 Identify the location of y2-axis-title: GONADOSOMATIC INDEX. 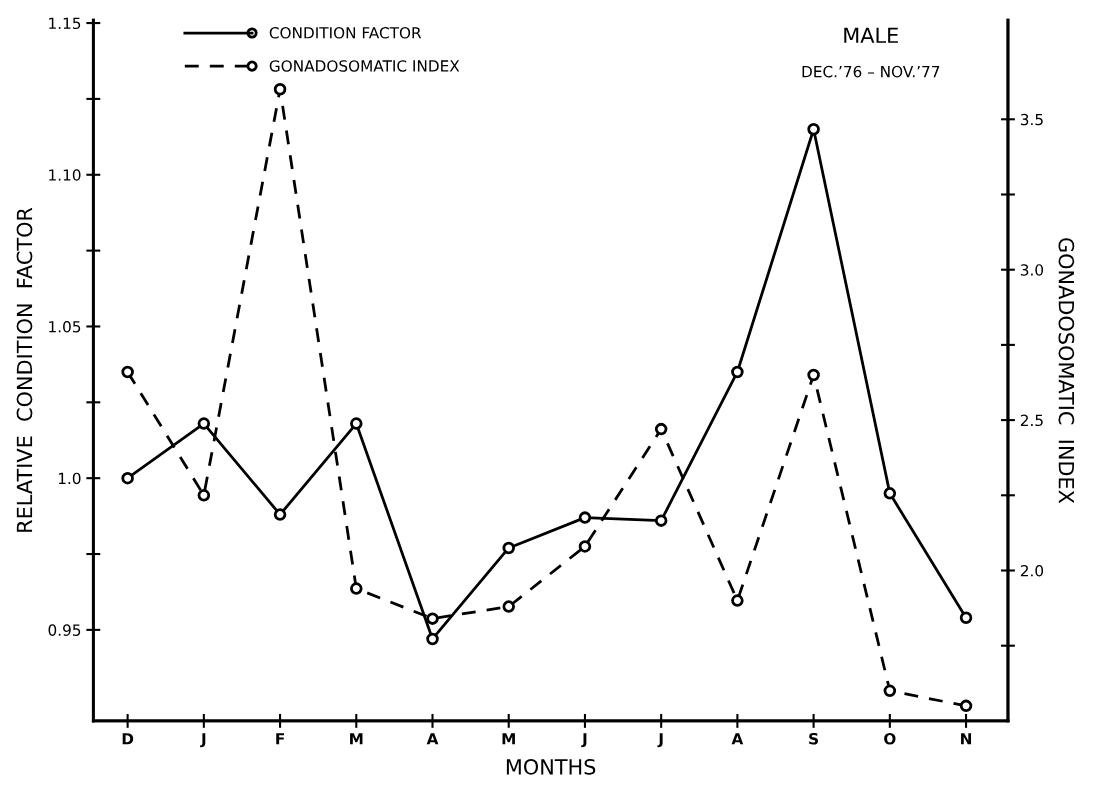
(1066, 371).